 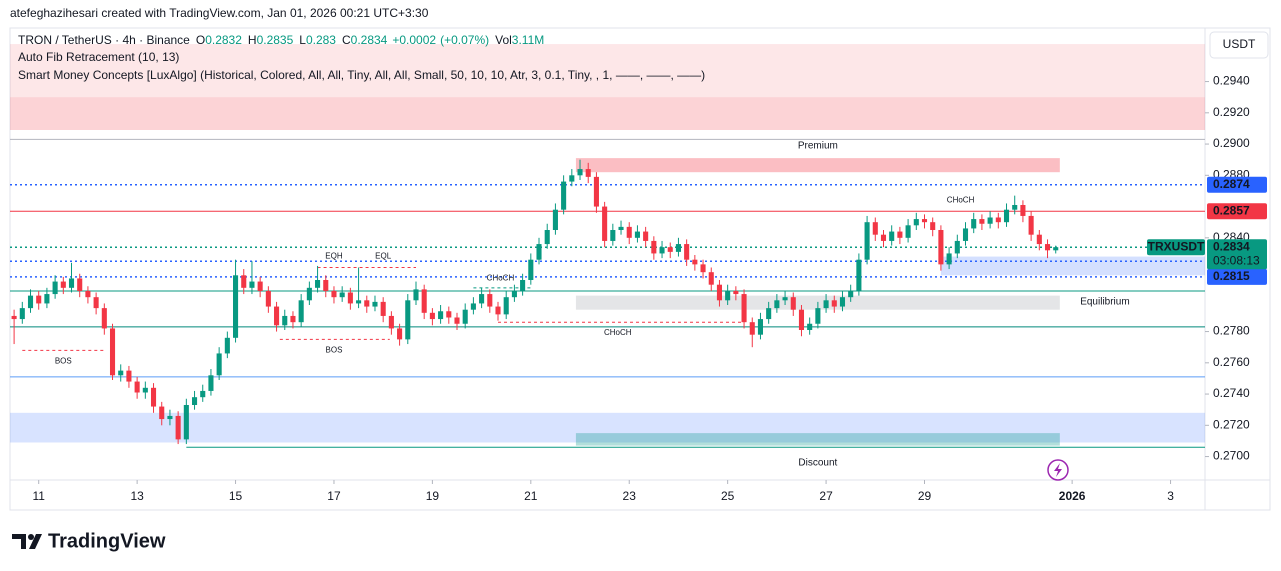 I want to click on annotation: EQL, so click(x=383, y=256).